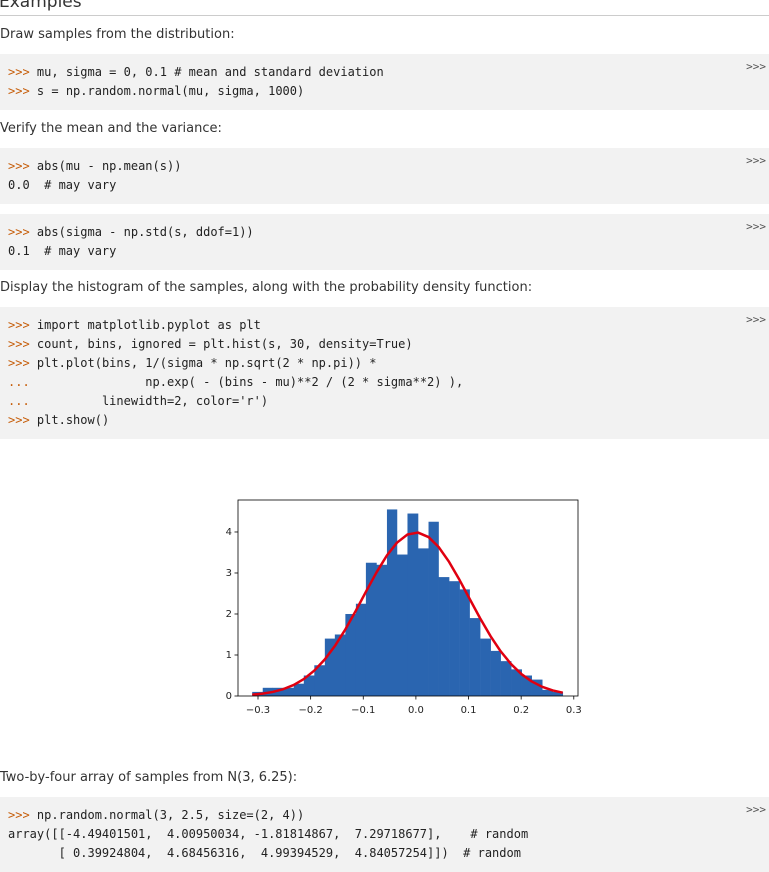  What do you see at coordinates (384, 325) in the screenshot?
I see `code-line: >>> import matplotlib.pyplot as plt` at bounding box center [384, 325].